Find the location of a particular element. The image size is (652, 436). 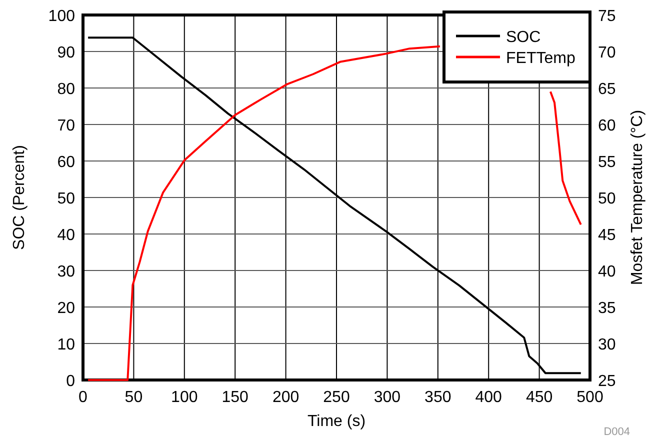

y2-tick-label: 35 is located at coordinates (607, 308).